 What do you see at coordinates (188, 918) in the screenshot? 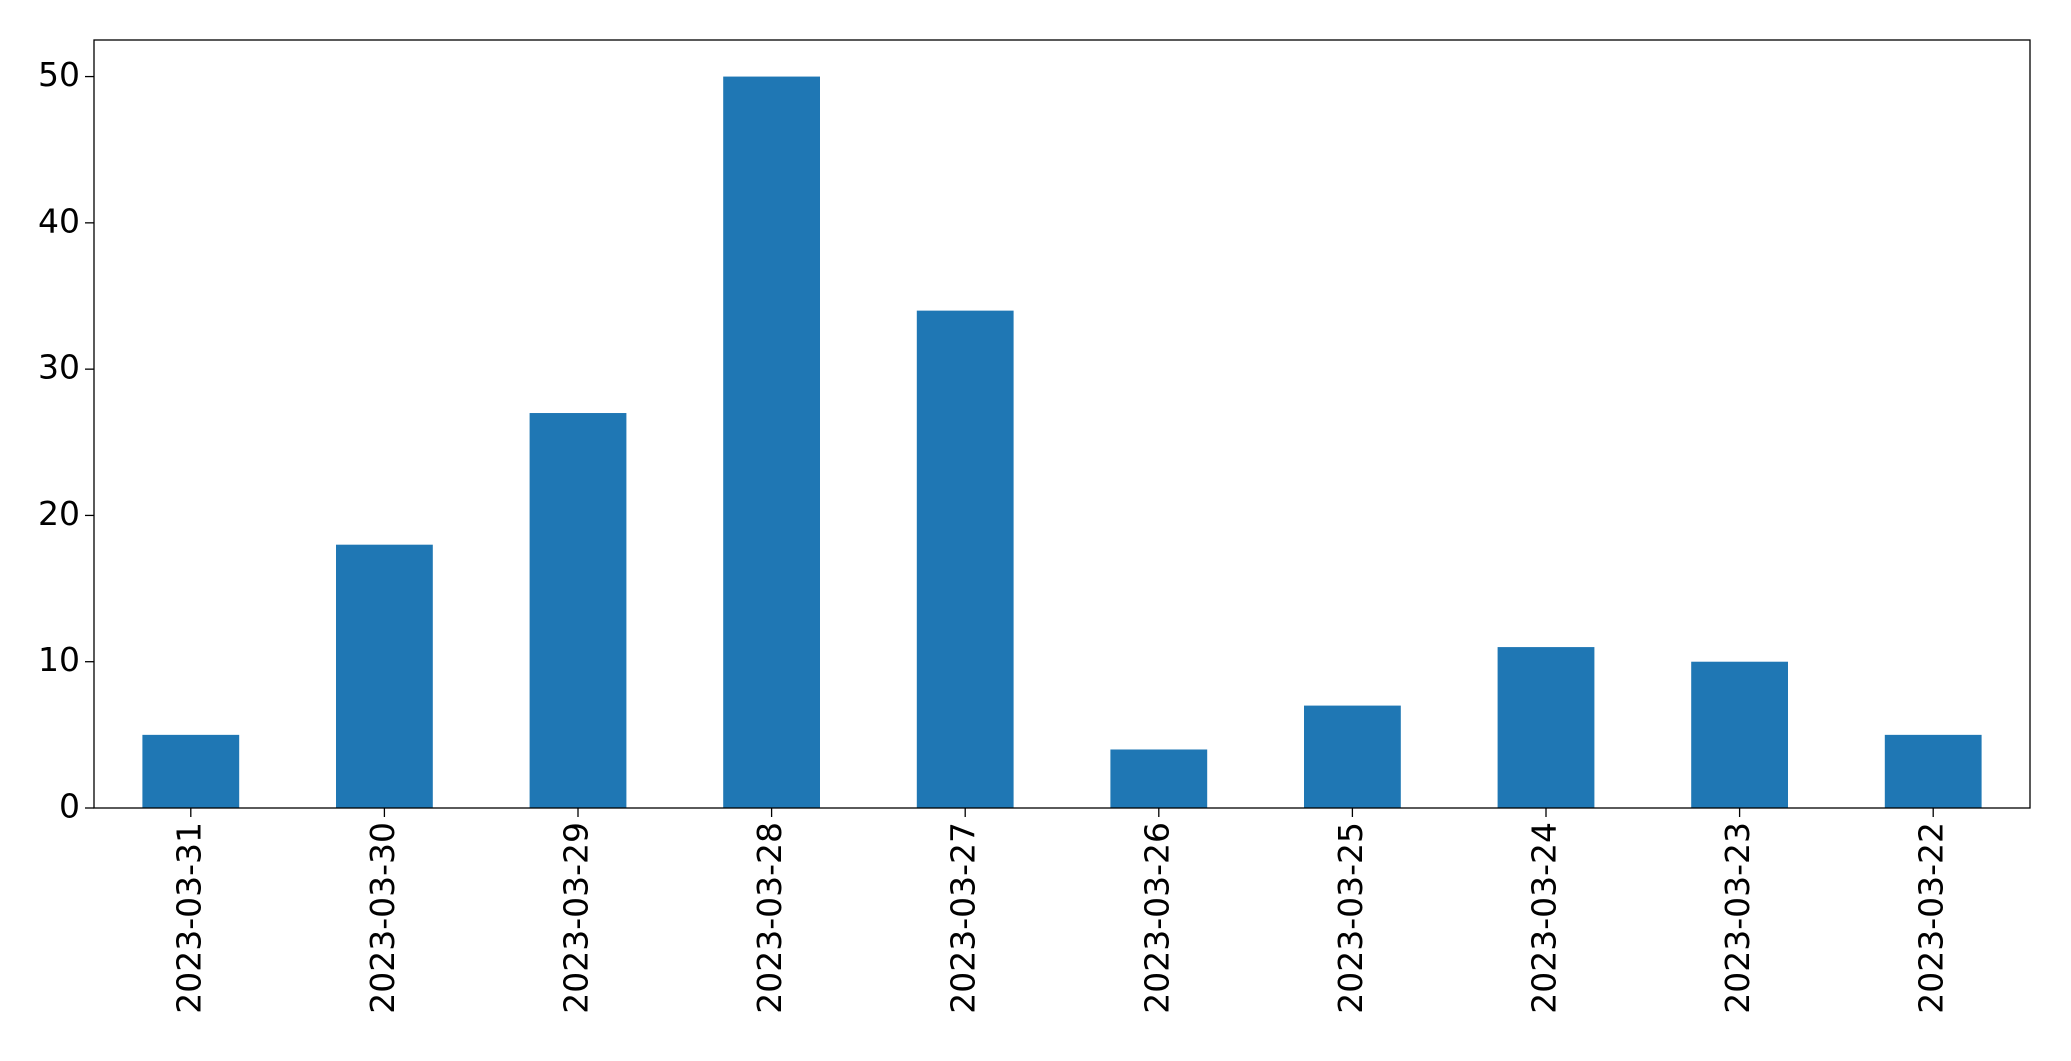
I see `x-tick-label: 2023-03-31` at bounding box center [188, 918].